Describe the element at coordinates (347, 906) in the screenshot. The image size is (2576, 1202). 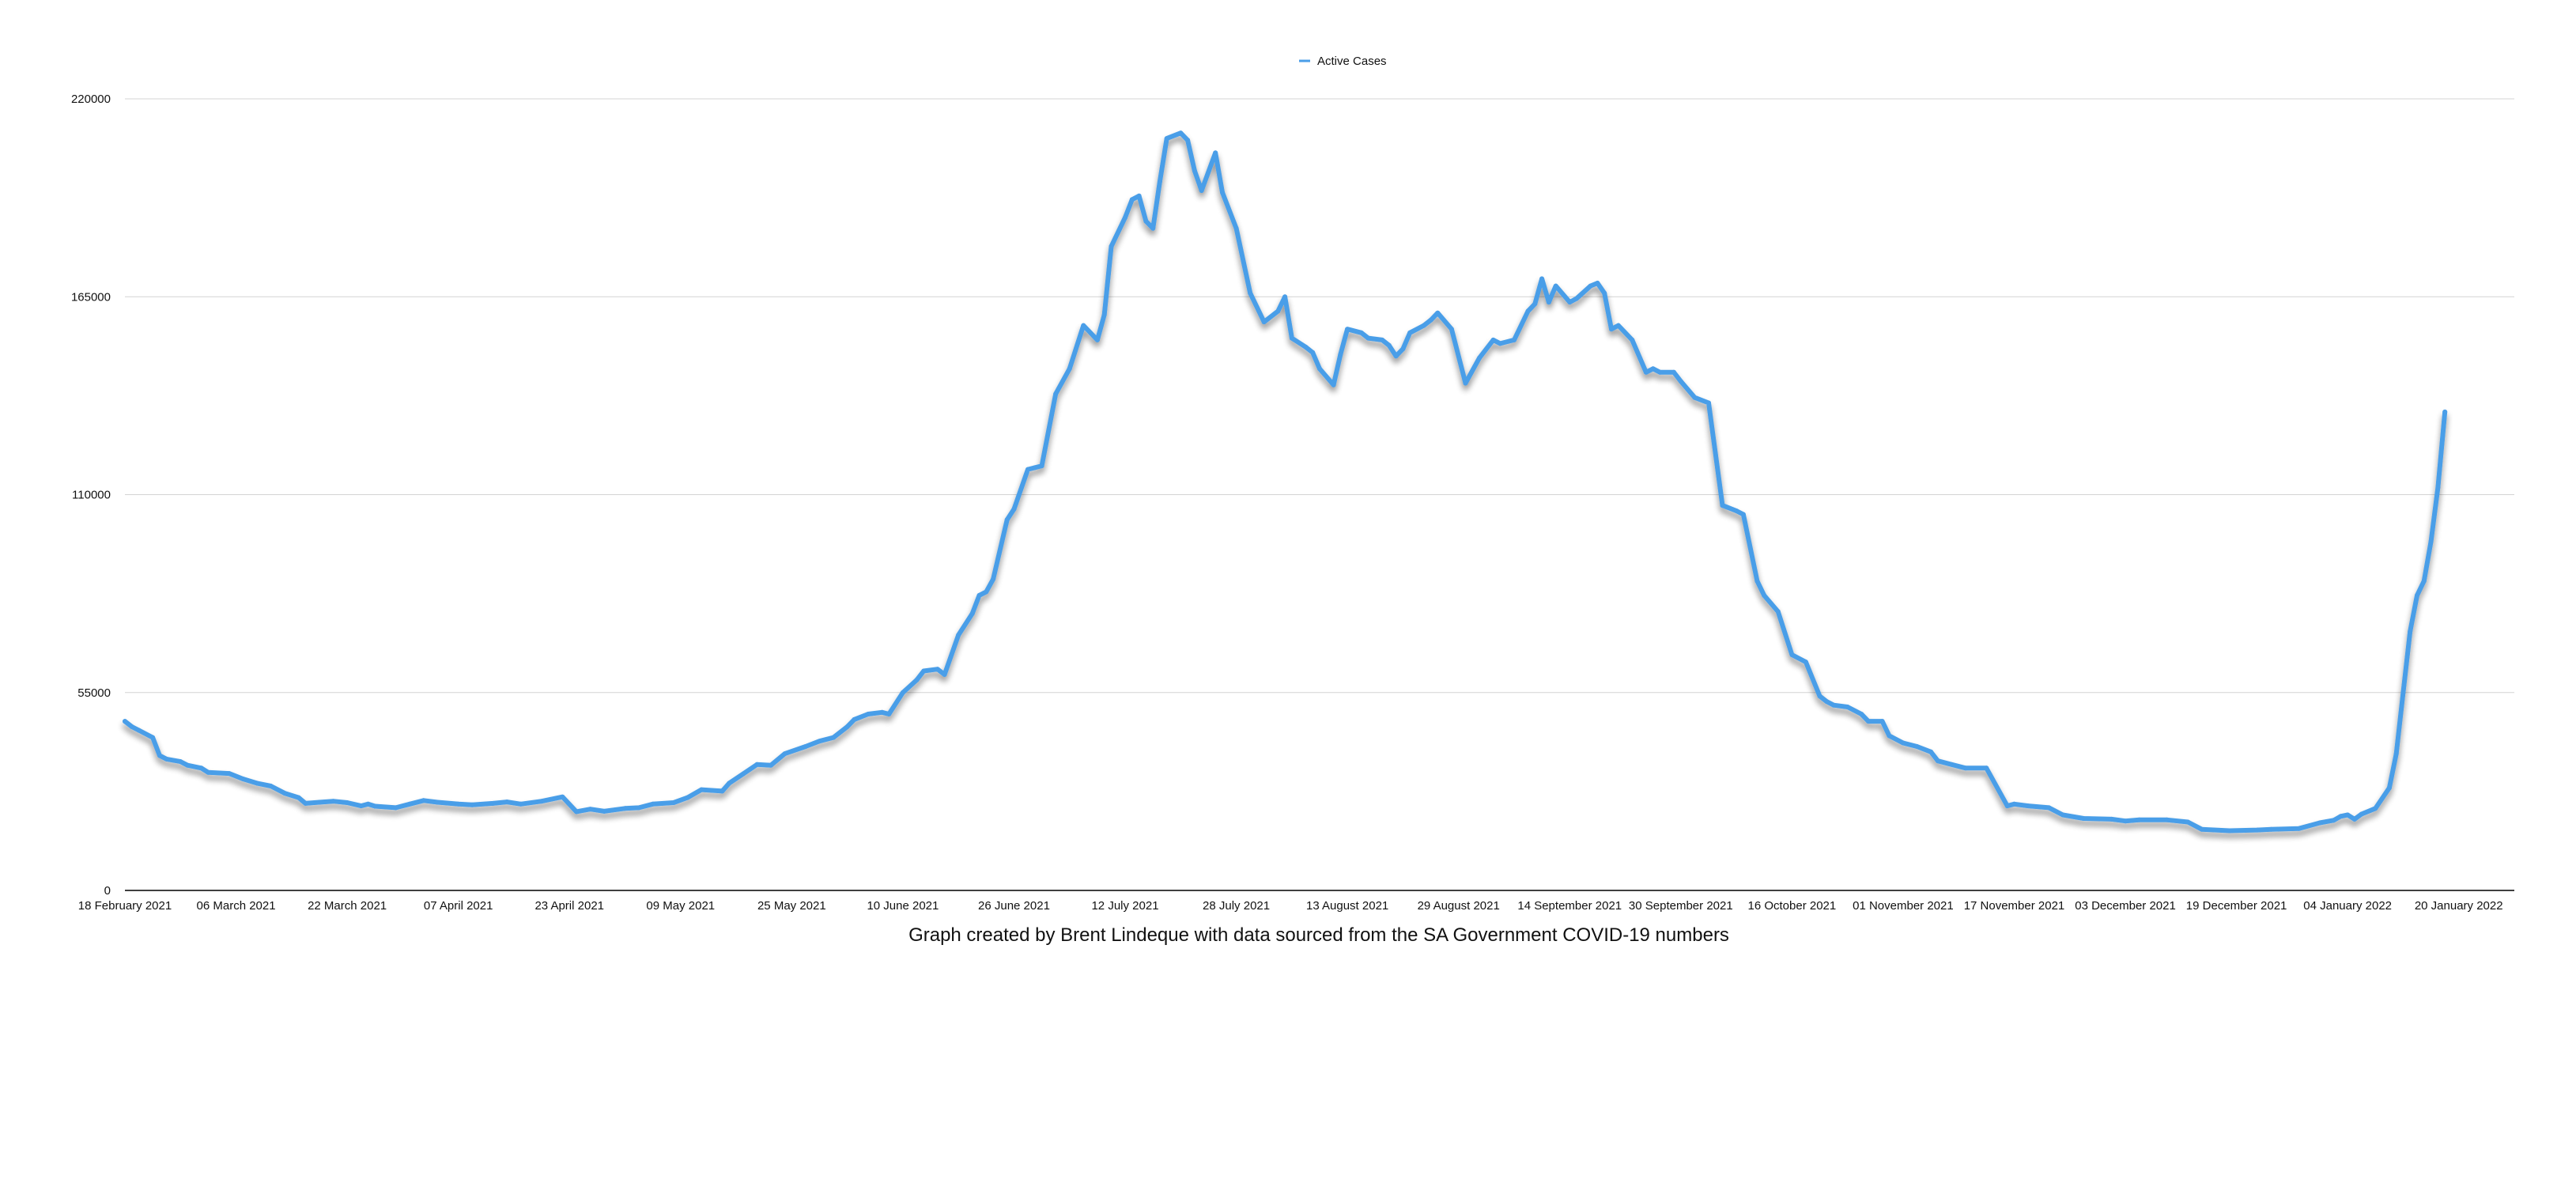
I see `x-tick-label: 22 March 2021` at that location.